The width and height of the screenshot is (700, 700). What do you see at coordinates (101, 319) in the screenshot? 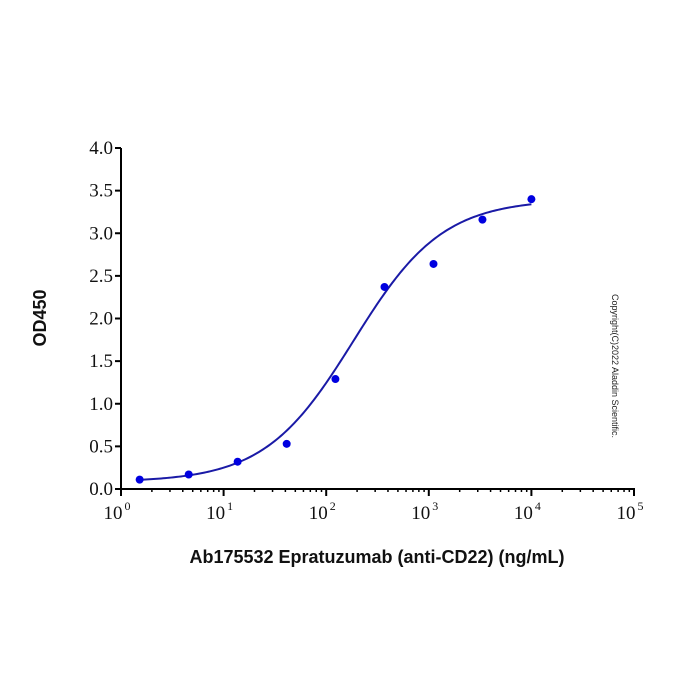
I see `y-tick-label: 2.0` at bounding box center [101, 319].